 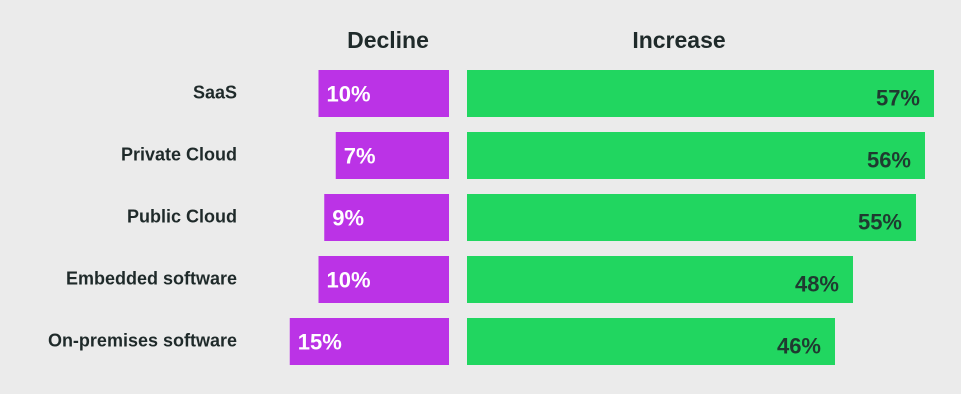 What do you see at coordinates (360, 155) in the screenshot?
I see `value-label: 7%` at bounding box center [360, 155].